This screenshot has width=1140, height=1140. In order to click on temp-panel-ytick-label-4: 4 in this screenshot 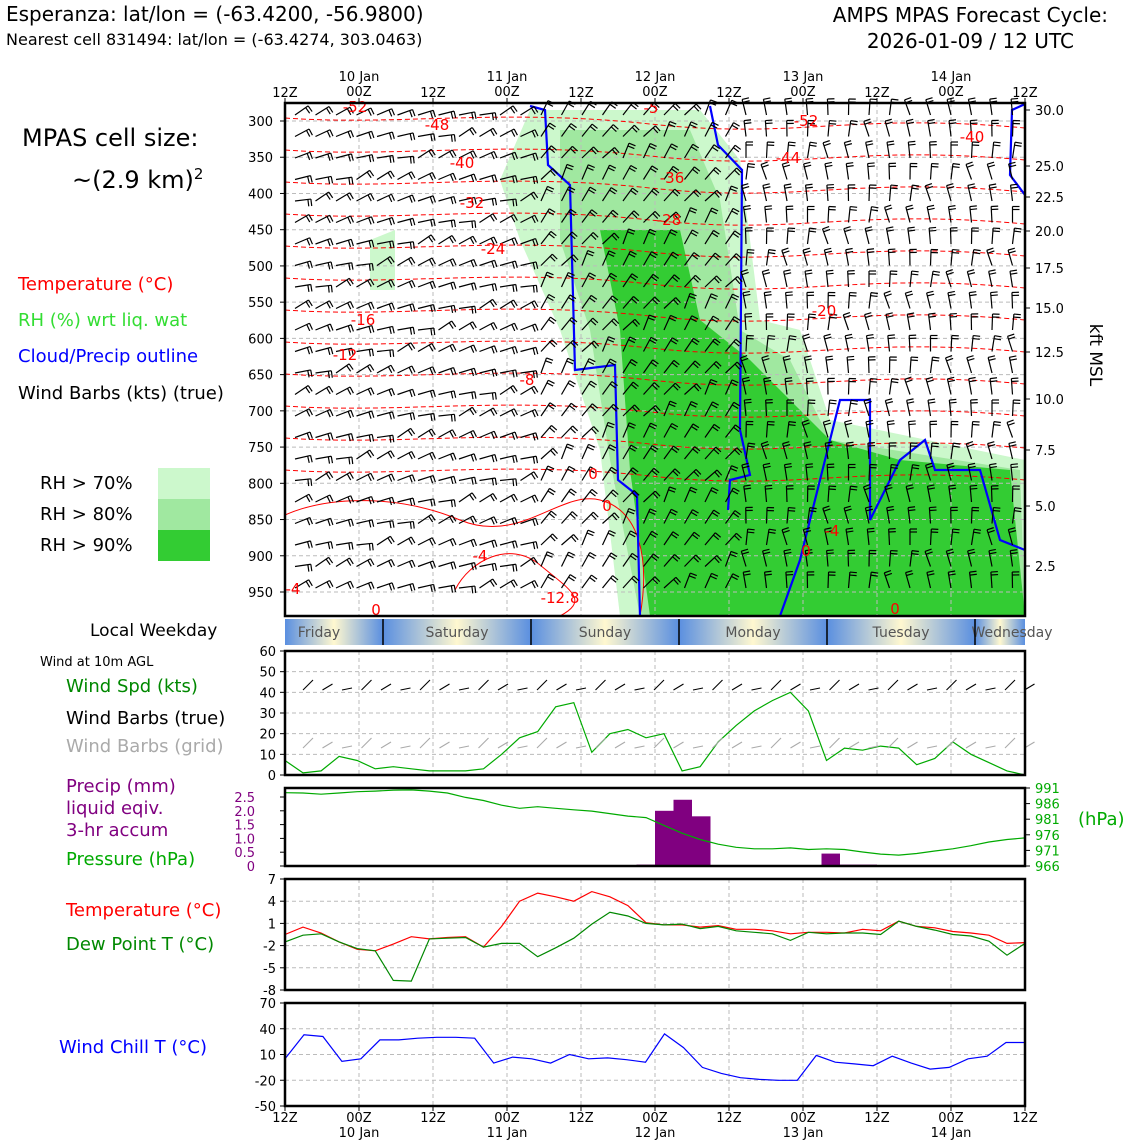, I will do `click(272, 902)`.